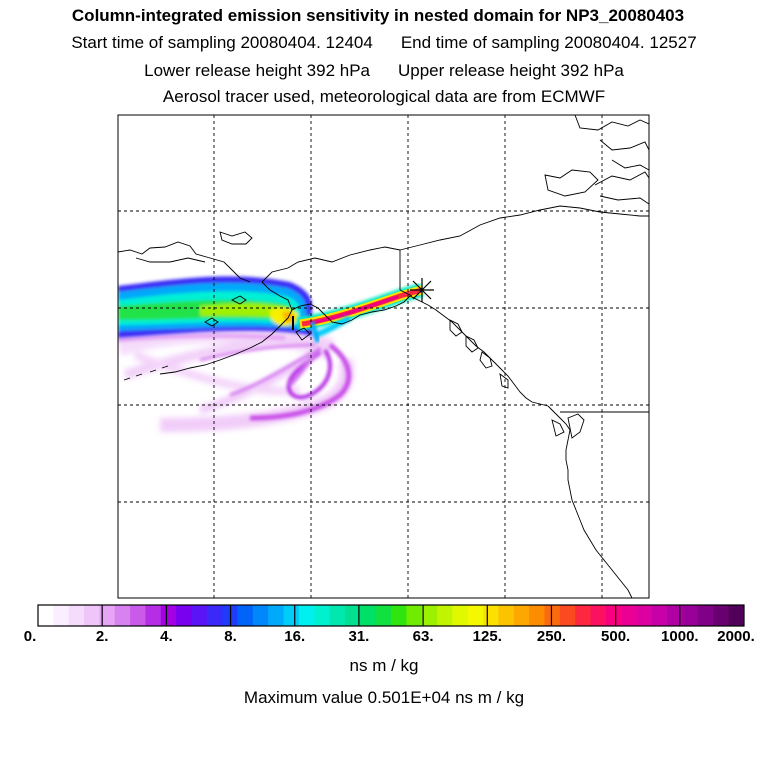 The image size is (768, 768). Describe the element at coordinates (359, 636) in the screenshot. I see `colorbar-tick-label: 31.` at that location.